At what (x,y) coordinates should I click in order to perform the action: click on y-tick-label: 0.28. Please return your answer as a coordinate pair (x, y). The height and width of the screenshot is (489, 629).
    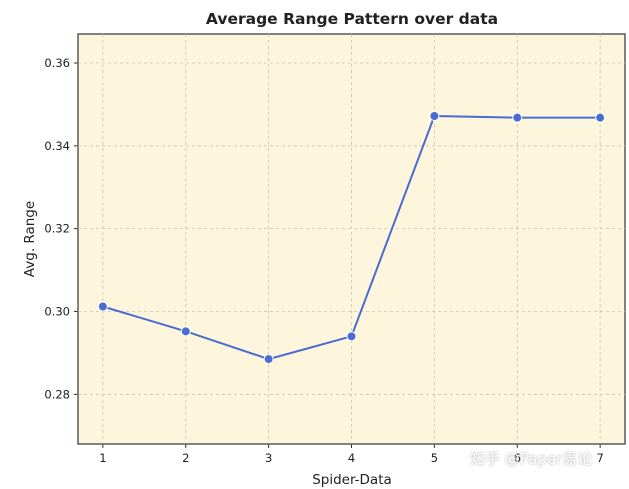
    Looking at the image, I should click on (57, 394).